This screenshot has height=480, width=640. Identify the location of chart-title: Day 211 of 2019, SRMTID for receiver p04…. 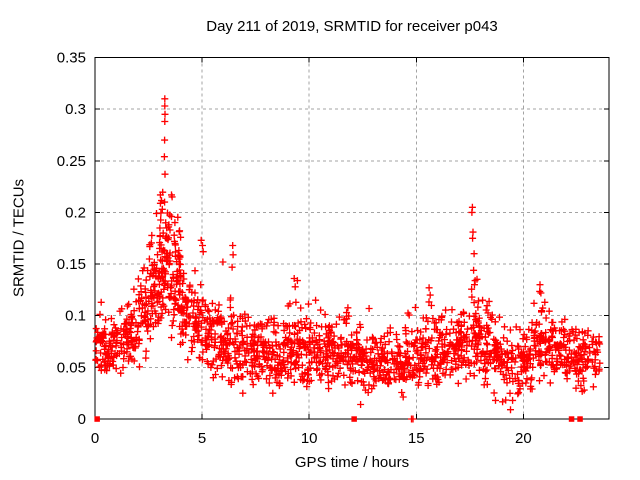
(352, 26).